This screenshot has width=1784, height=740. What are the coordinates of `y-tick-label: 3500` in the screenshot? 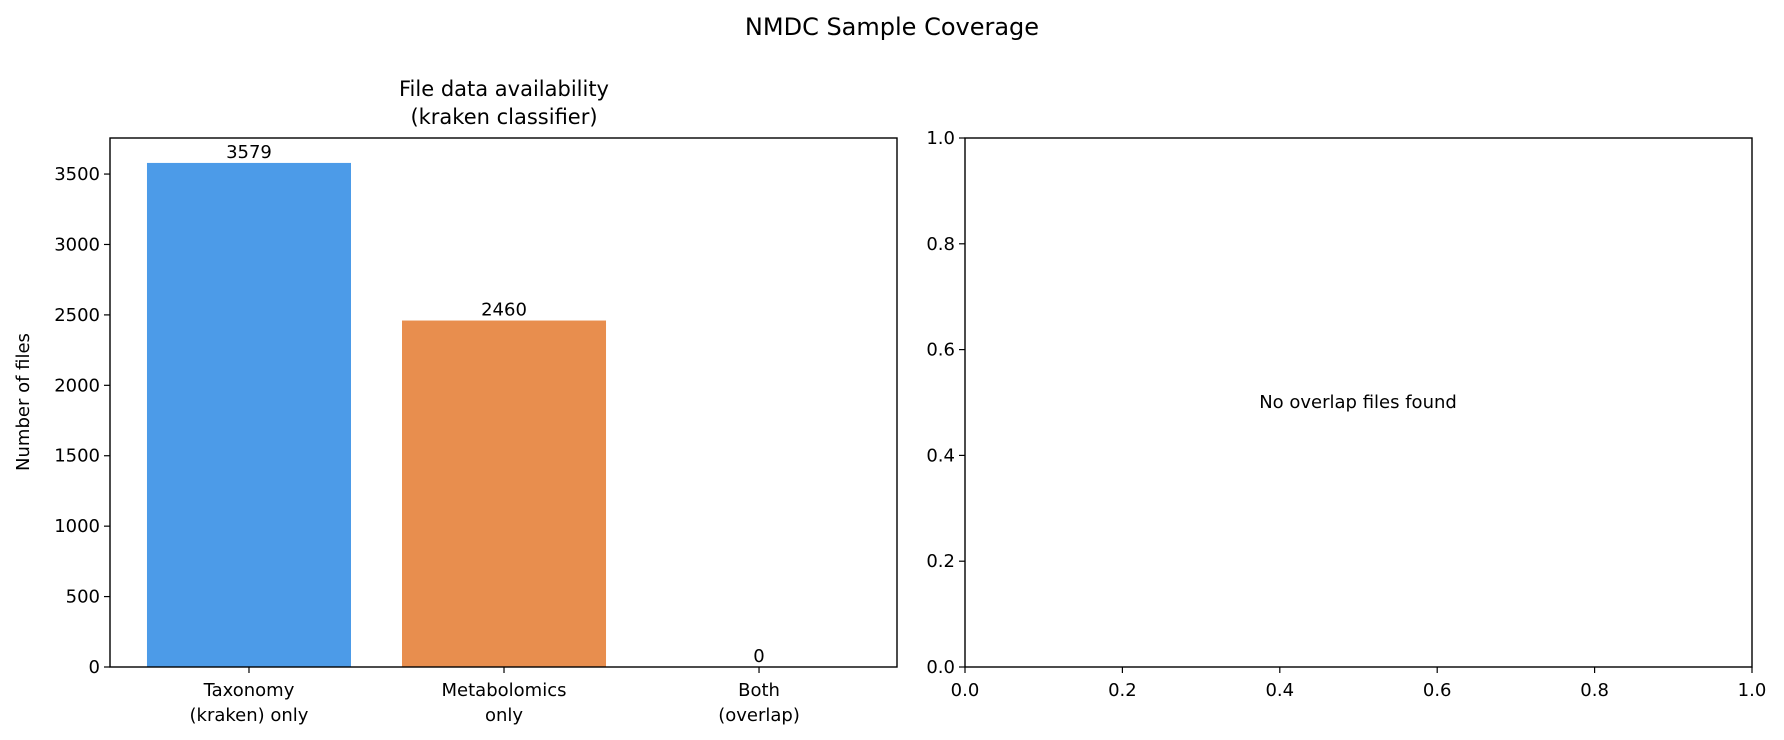 It's located at (77, 174).